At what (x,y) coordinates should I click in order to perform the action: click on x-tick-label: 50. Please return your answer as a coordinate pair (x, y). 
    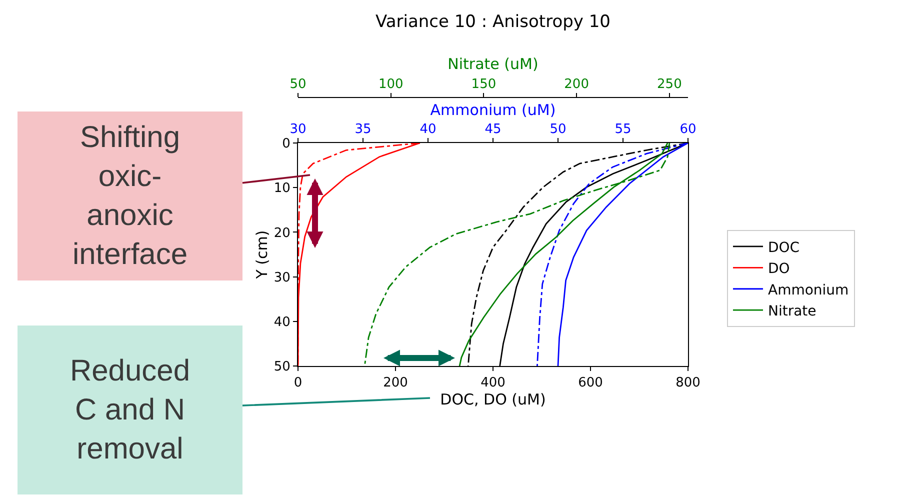
    Looking at the image, I should click on (298, 84).